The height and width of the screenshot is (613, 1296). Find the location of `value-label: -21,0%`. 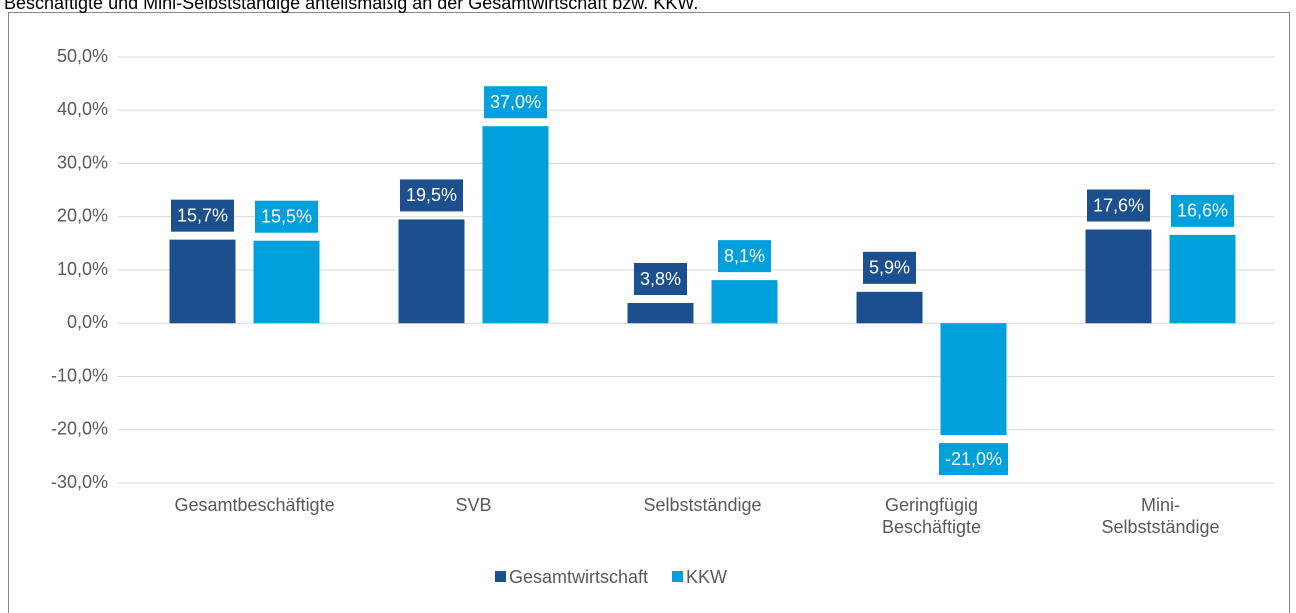

value-label: -21,0% is located at coordinates (973, 459).